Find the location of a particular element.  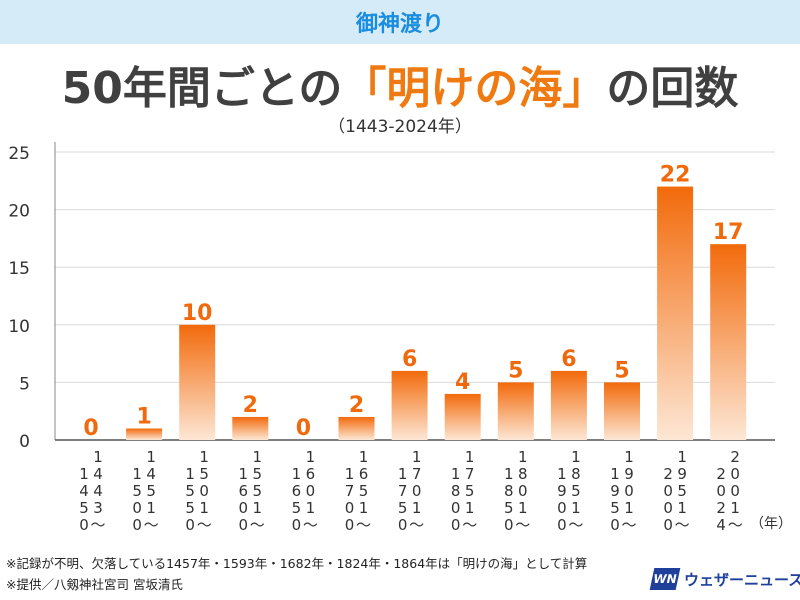

y-tick-label: 10 is located at coordinates (19, 327).